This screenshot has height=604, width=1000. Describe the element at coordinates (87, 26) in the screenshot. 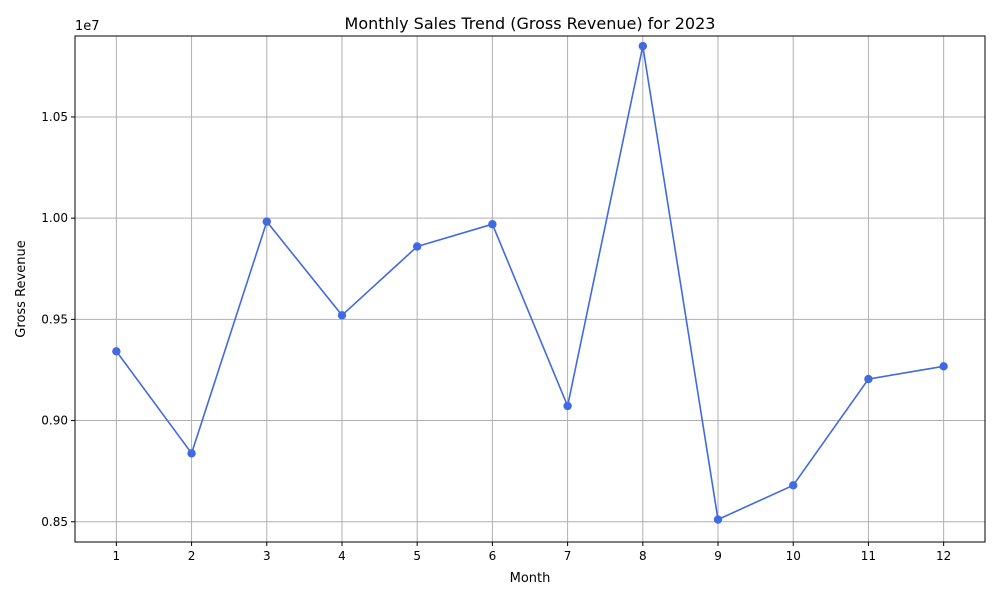

I see `y-axis-multiplier: 1e7` at that location.